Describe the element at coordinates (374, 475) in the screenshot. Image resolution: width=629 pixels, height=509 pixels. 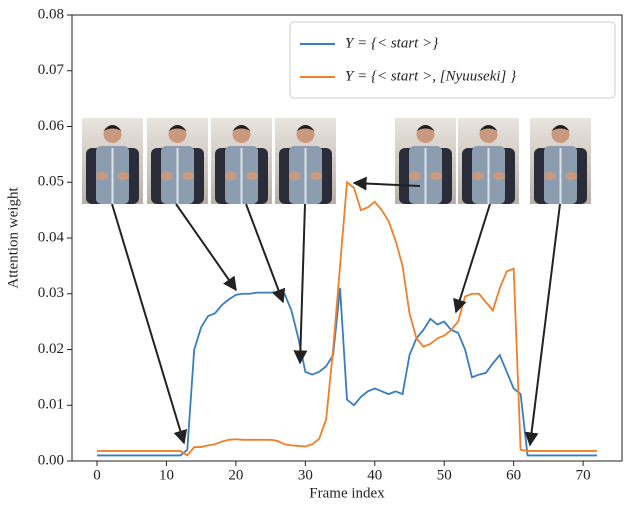
I see `x-tick-label: 40` at that location.